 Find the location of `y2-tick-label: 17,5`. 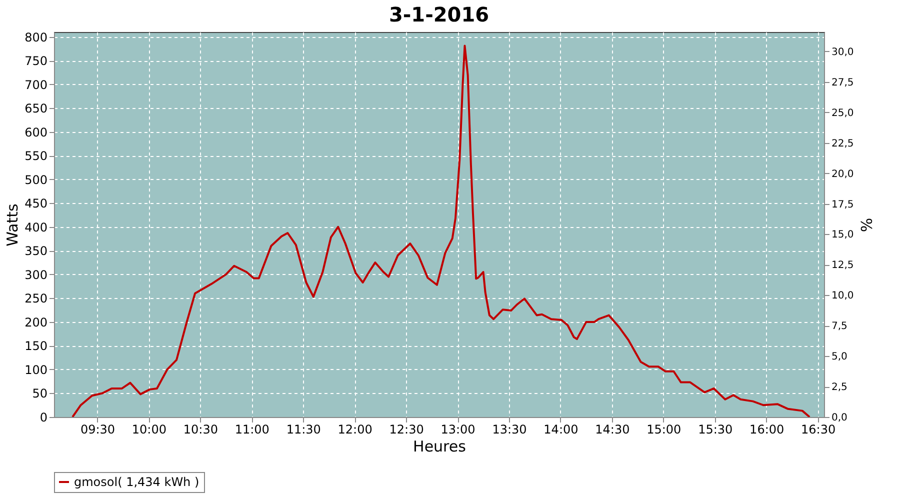

y2-tick-label: 17,5 is located at coordinates (843, 204).